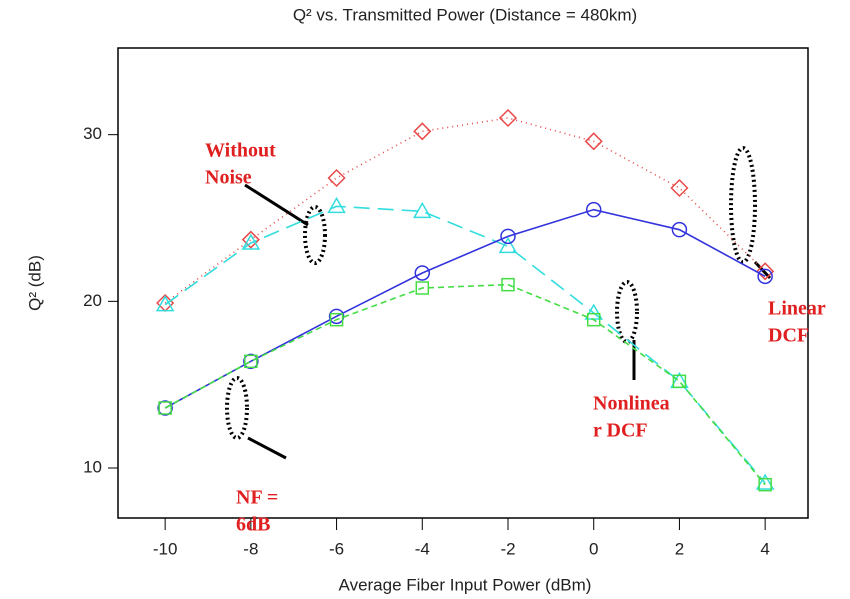 The width and height of the screenshot is (850, 599). I want to click on annotation: Nonlinea, so click(631, 404).